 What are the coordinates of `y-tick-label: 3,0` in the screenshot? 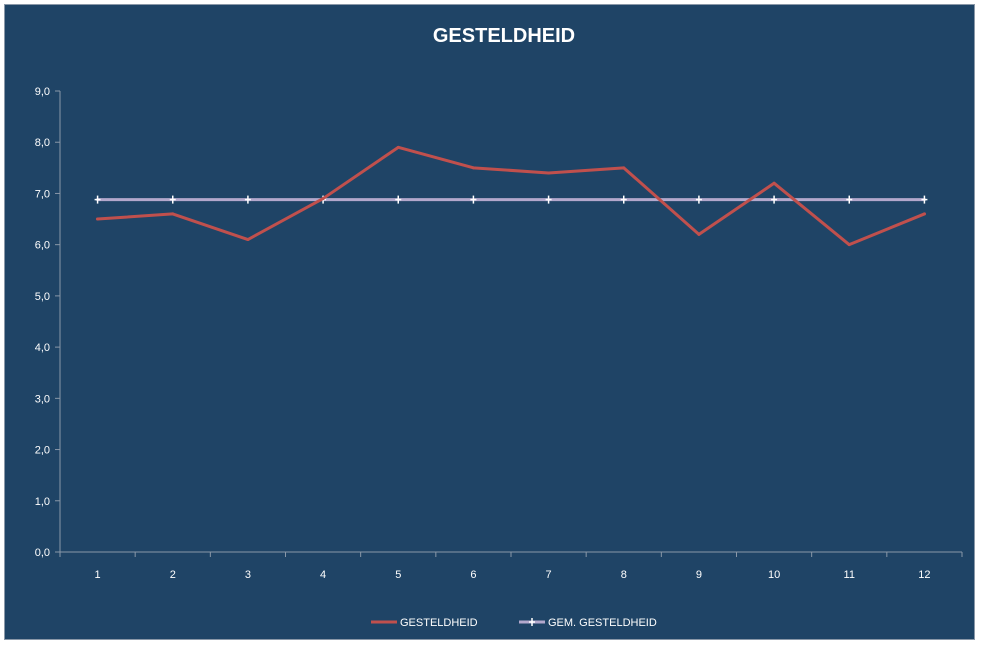 It's located at (42, 399).